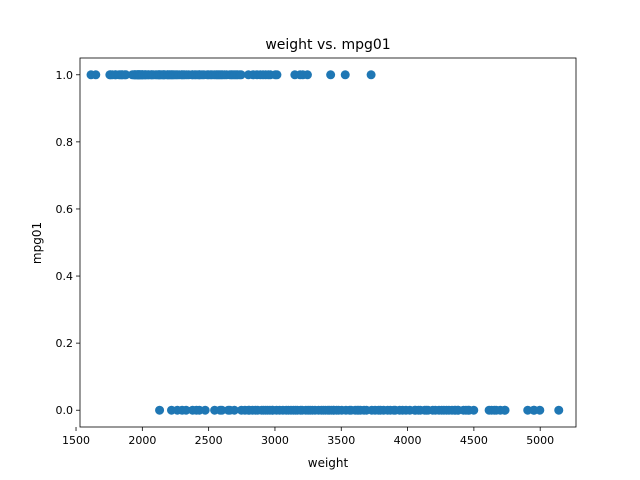 The height and width of the screenshot is (480, 640). I want to click on x-tick-label: 3500, so click(341, 440).